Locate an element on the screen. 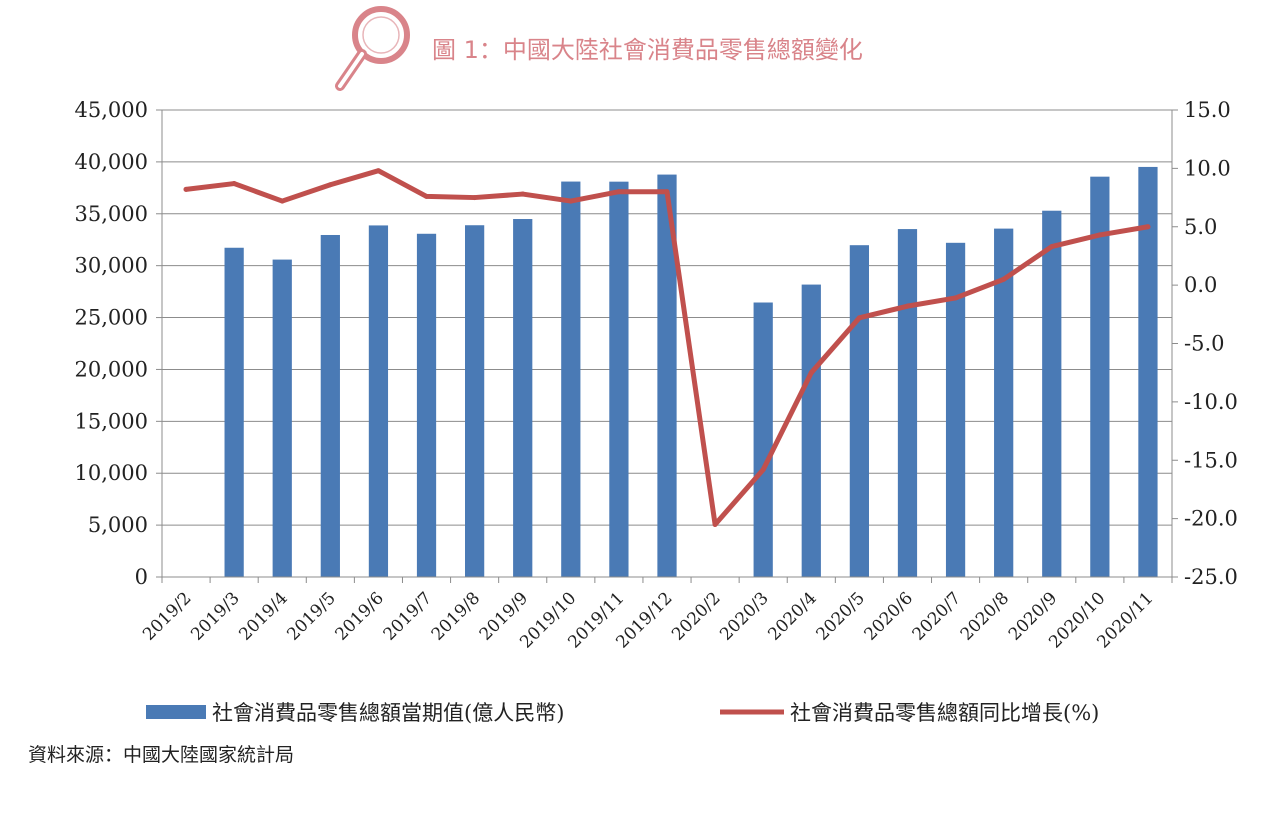 This screenshot has height=818, width=1271. right-tick-label: -25.0 is located at coordinates (1211, 577).